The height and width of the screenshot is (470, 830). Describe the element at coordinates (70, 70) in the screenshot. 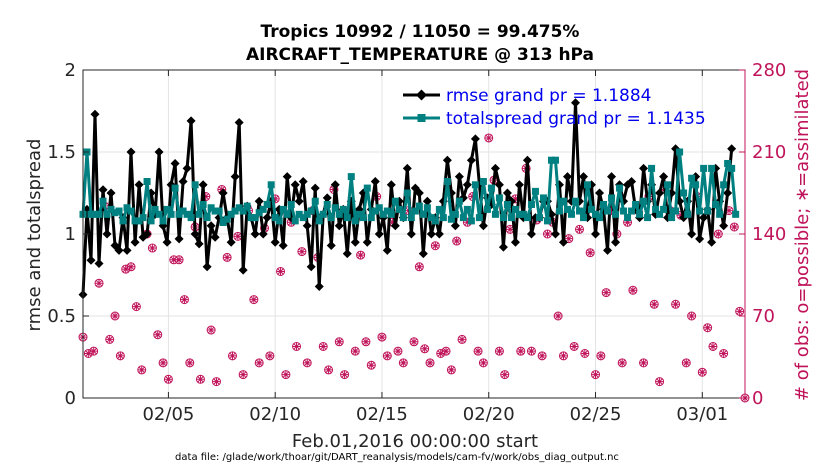

I see `y-tick-label: 2` at that location.